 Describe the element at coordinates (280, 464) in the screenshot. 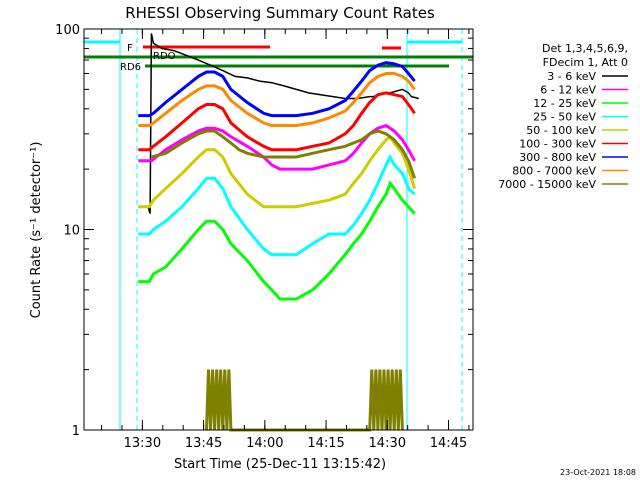

I see `x-axis-label: Start Time (25-Dec-11 13:15:42)` at that location.